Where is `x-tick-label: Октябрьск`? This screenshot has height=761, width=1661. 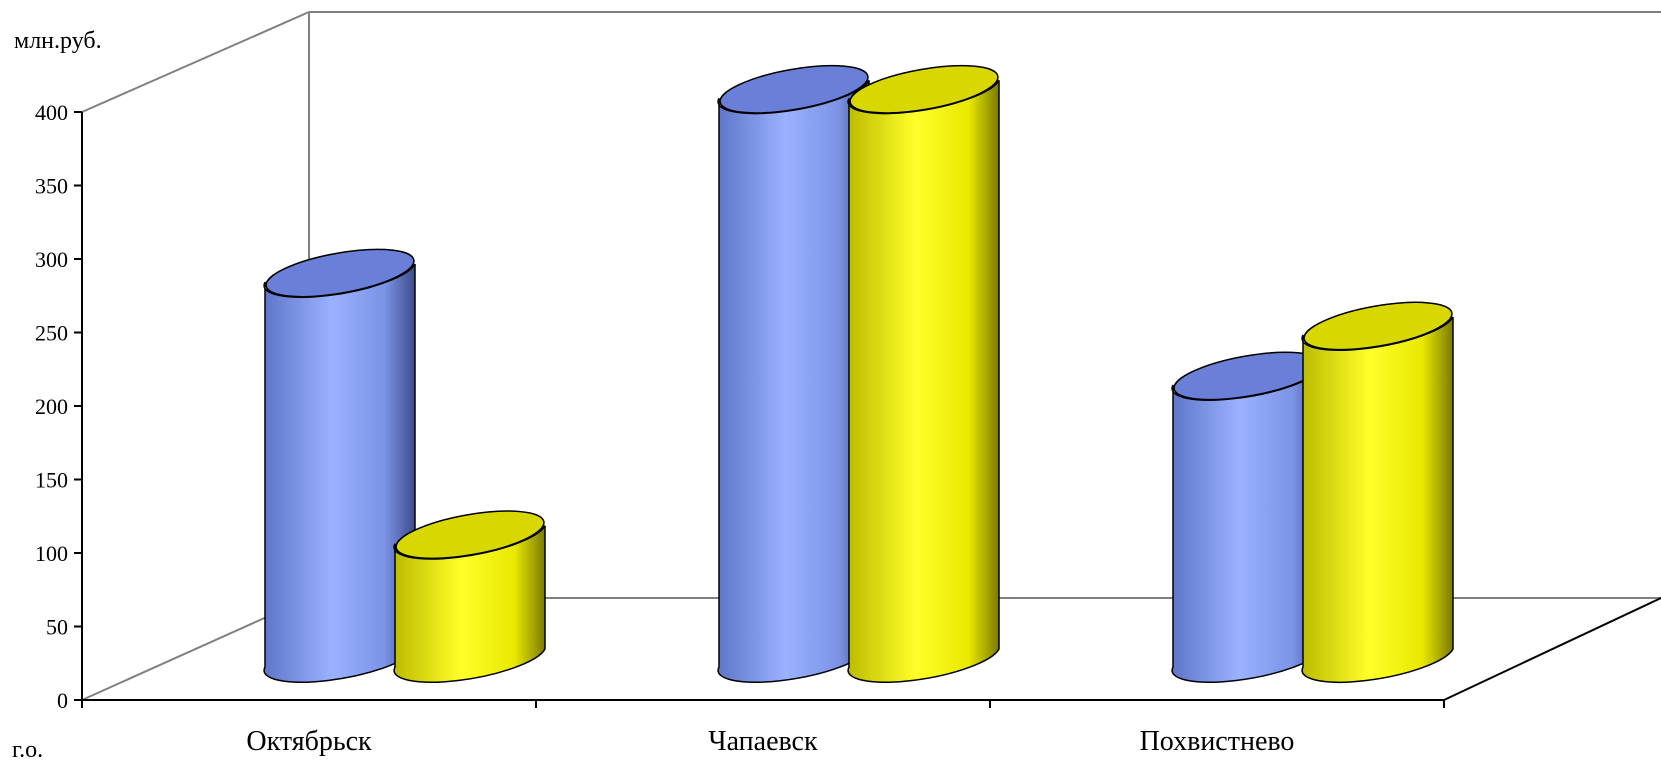 x-tick-label: Октябрьск is located at coordinates (309, 741).